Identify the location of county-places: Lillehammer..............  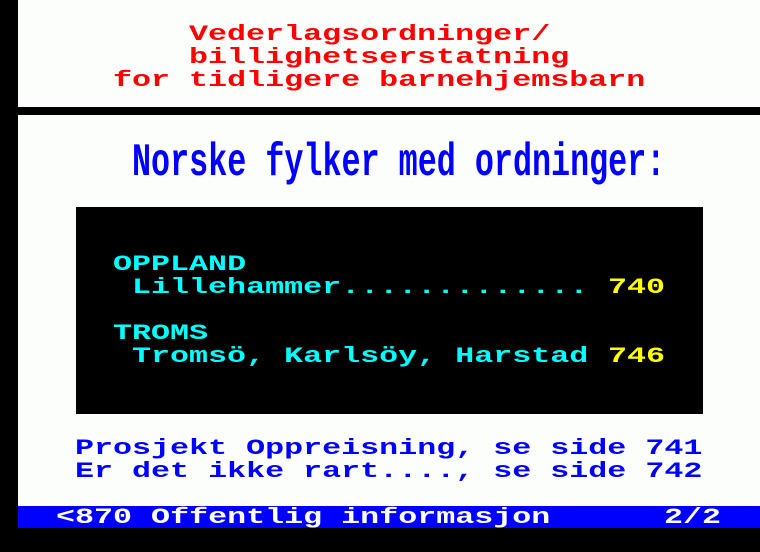
(360, 287).